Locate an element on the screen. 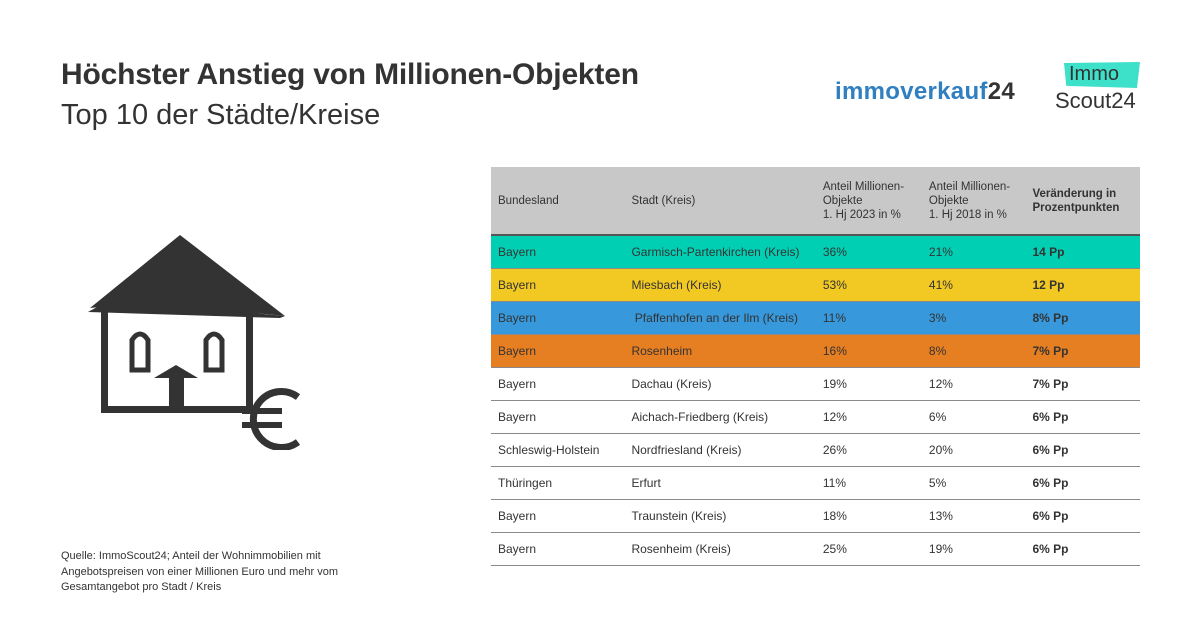 The height and width of the screenshot is (630, 1200). column-header-3: Anteil Millionen- Objekte 1. Hj 2023 in % is located at coordinates (868, 201).